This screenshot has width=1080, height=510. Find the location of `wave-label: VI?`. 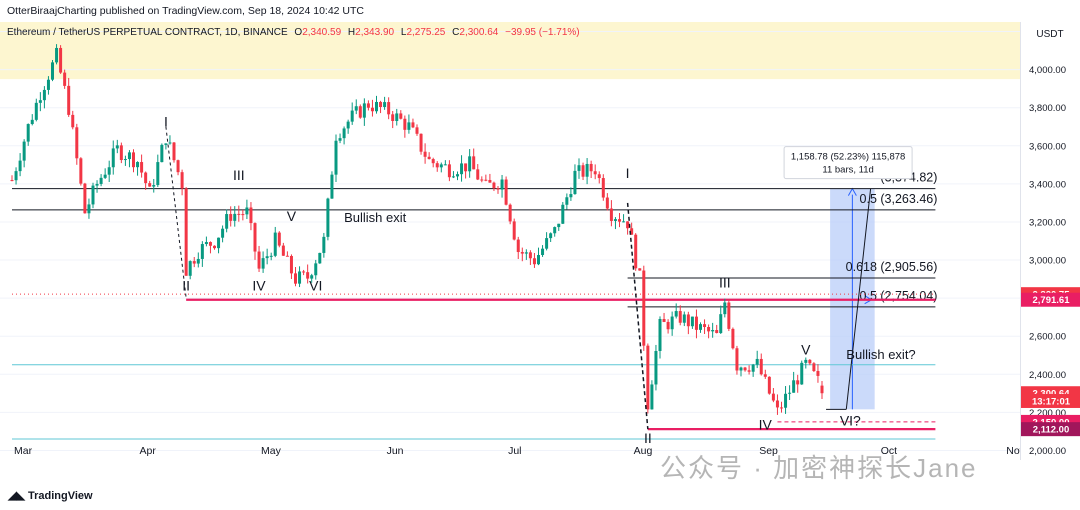

wave-label: VI? is located at coordinates (850, 421).